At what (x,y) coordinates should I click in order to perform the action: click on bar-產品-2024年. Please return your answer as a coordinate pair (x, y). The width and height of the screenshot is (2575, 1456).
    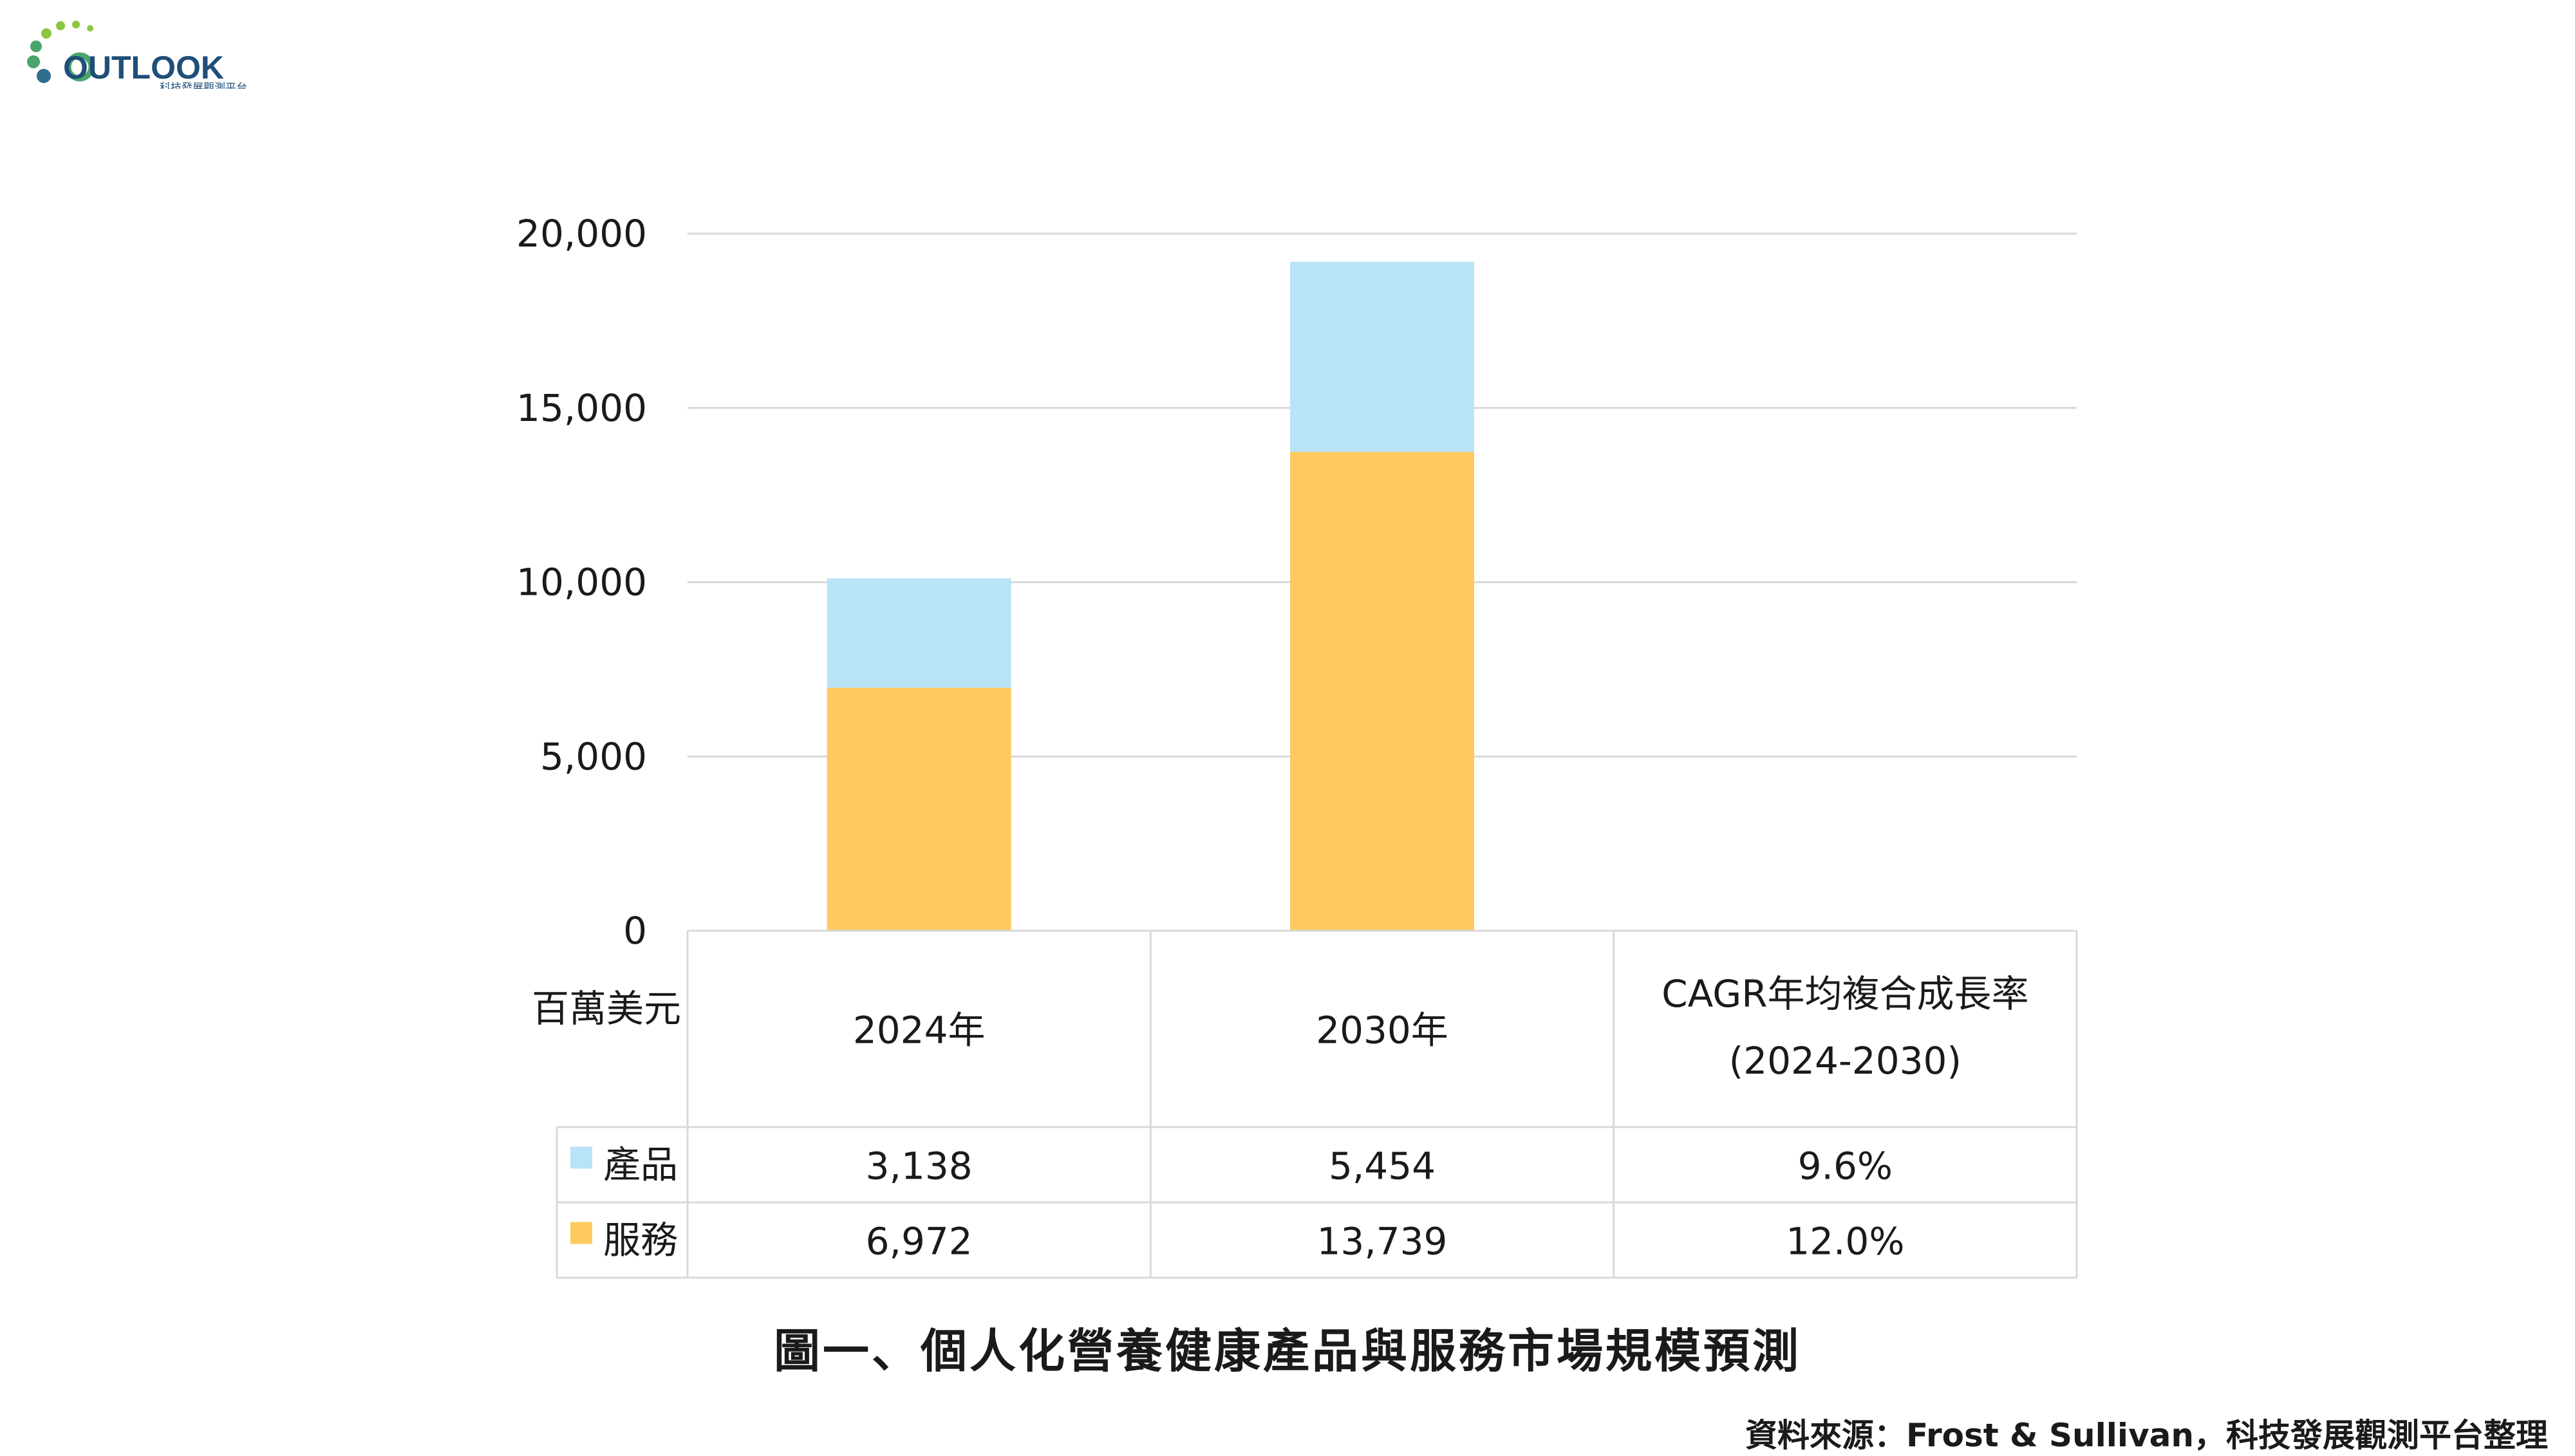
    Looking at the image, I should click on (919, 633).